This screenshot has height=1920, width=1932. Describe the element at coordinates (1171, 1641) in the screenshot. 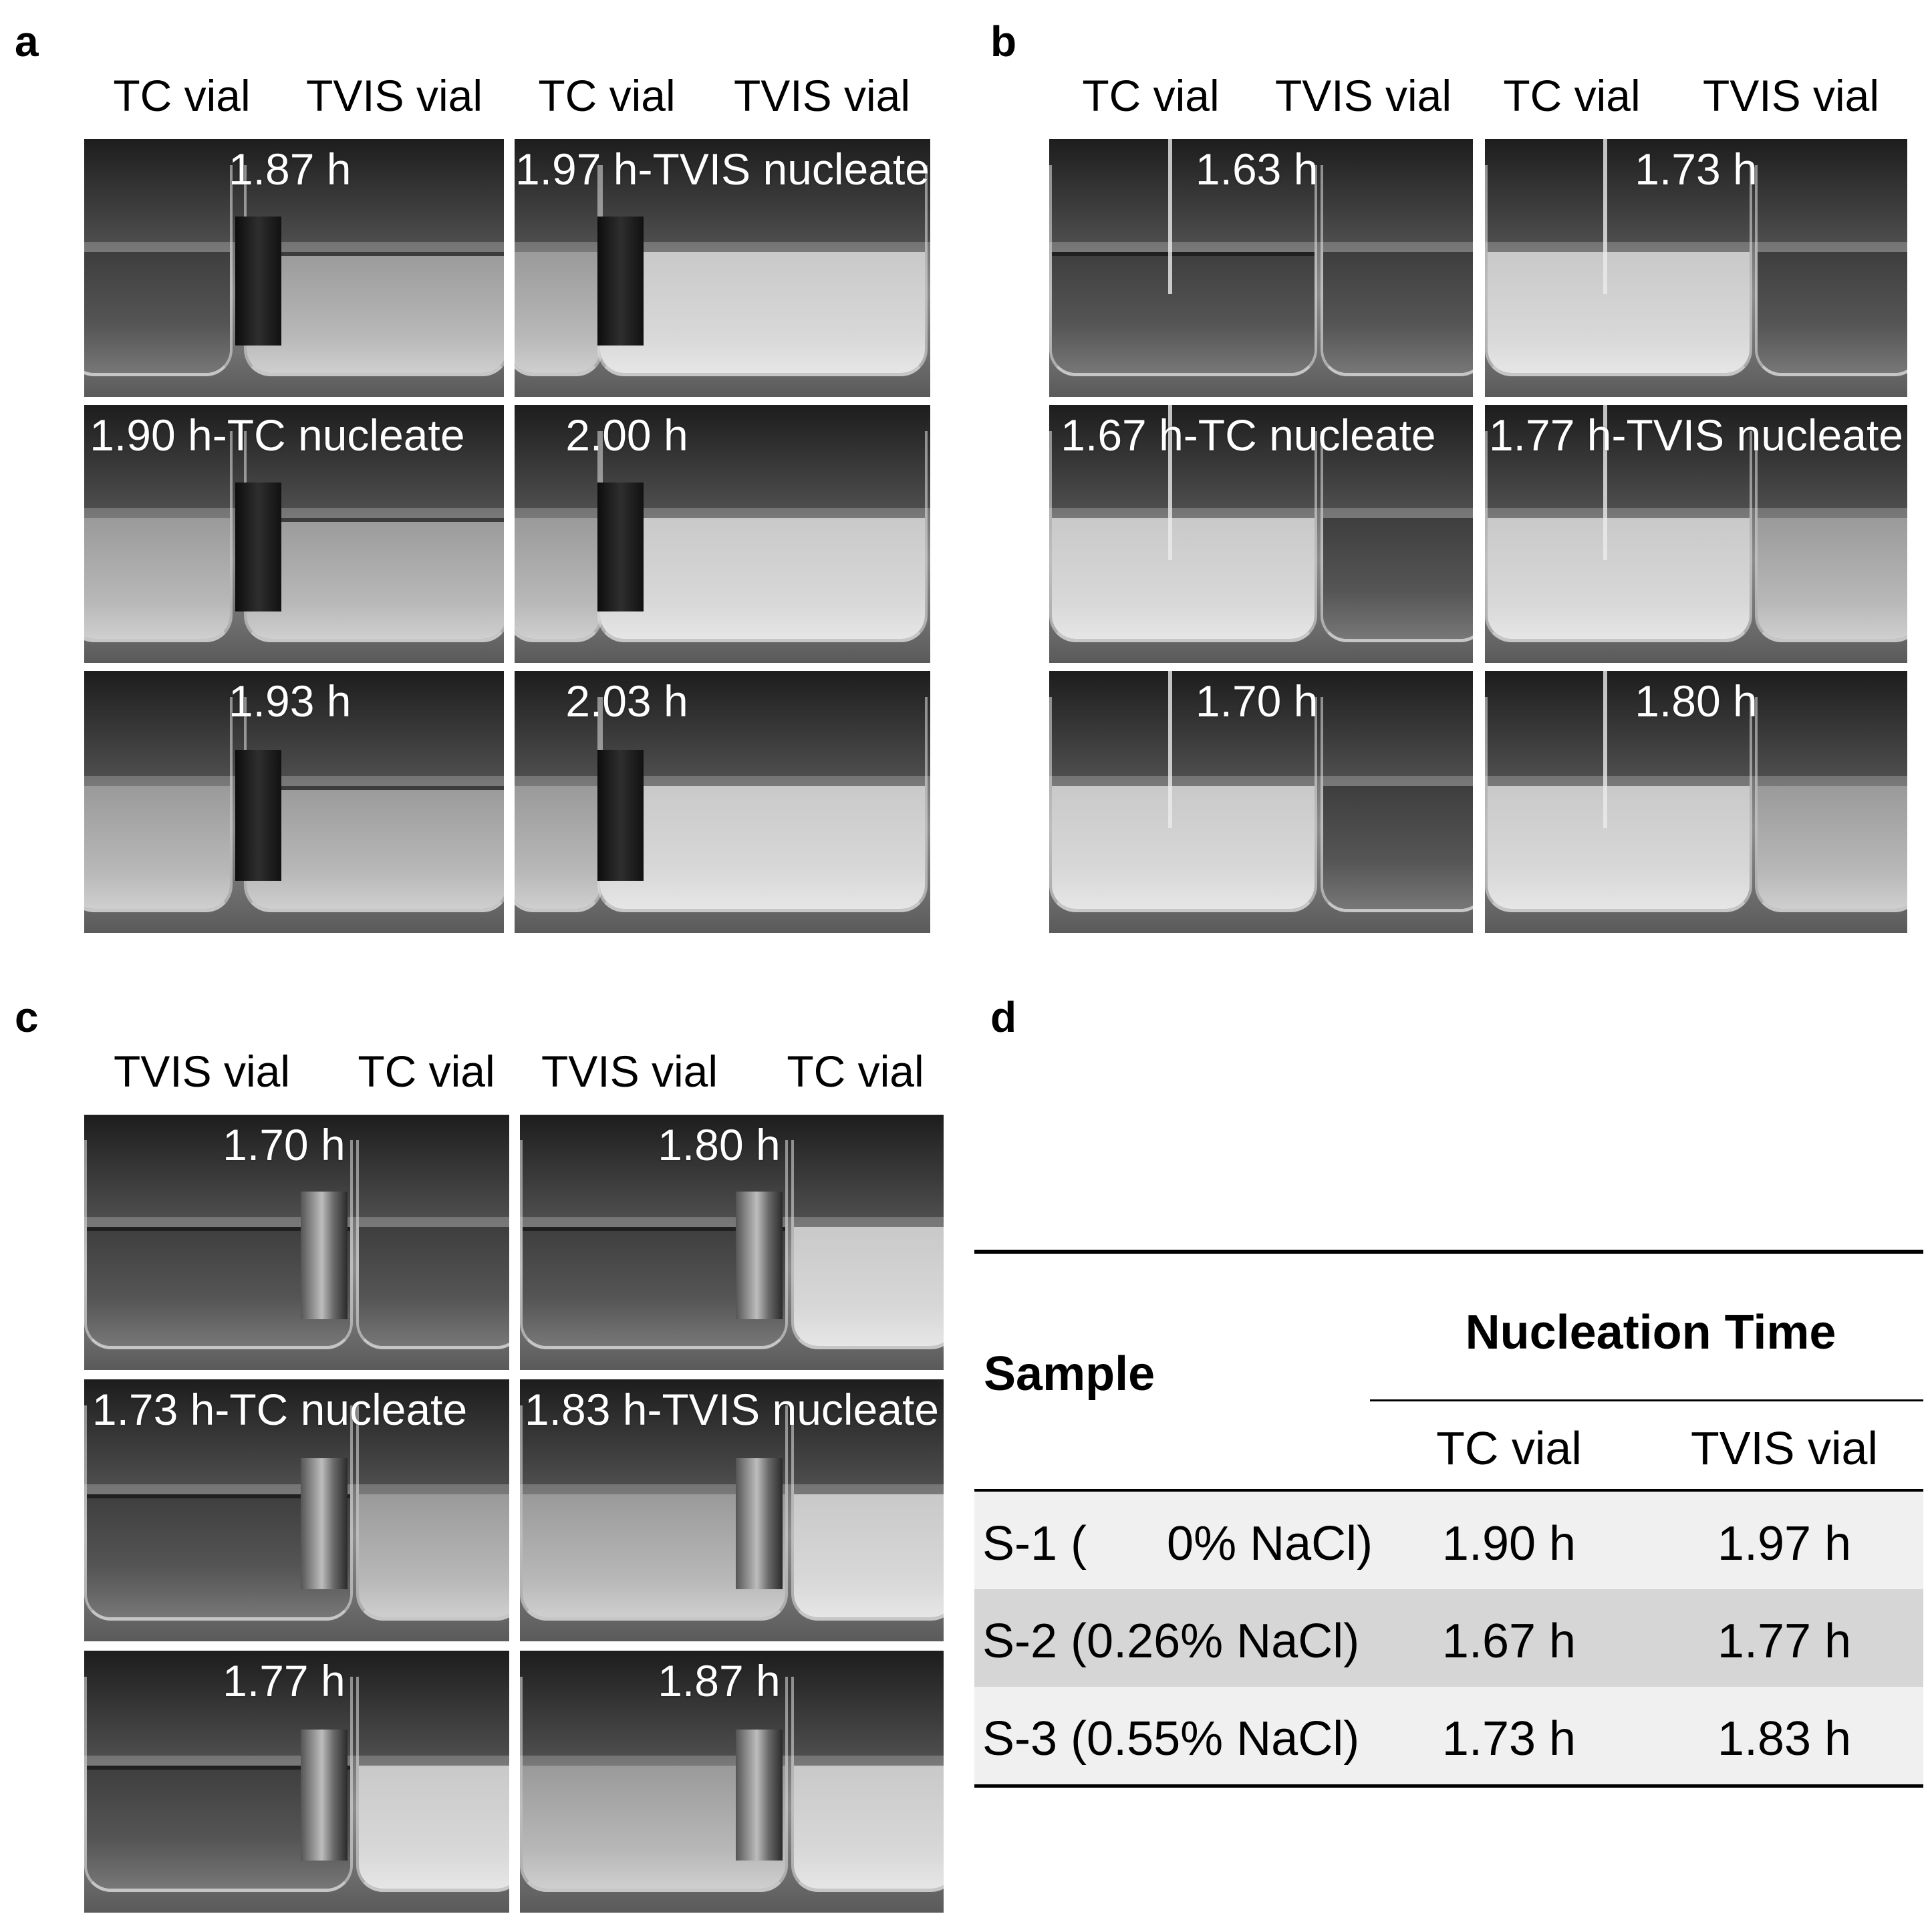

I see `sample-cell: S-2 (0.26% NaCl)` at that location.